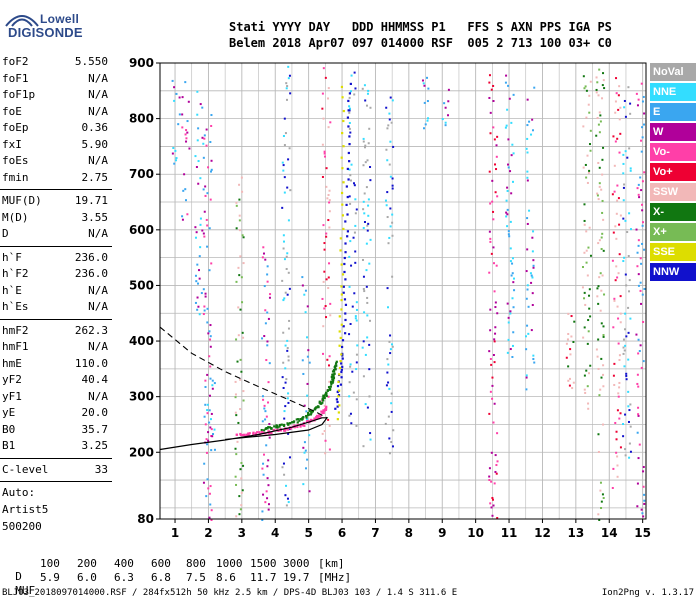 The width and height of the screenshot is (700, 600). I want to click on legend-item: SSE, so click(673, 252).